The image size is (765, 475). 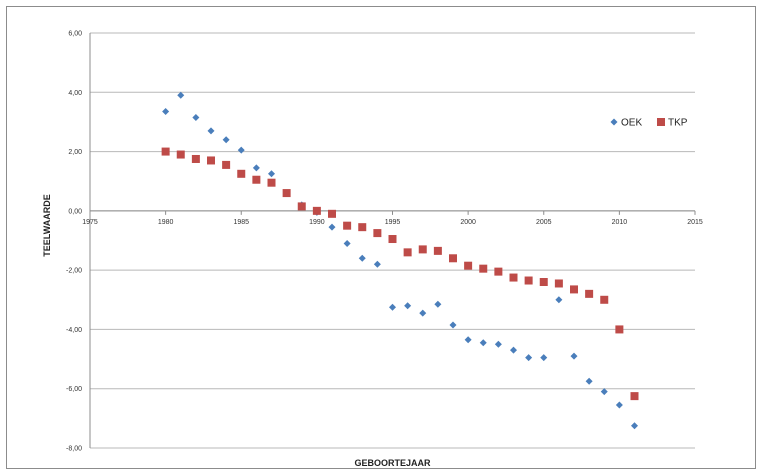 What do you see at coordinates (74, 389) in the screenshot?
I see `y-tick-label: -6,00` at bounding box center [74, 389].